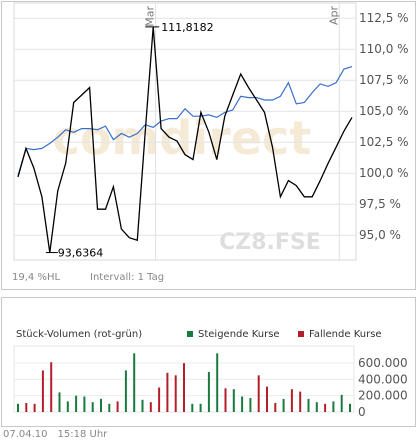 This screenshot has width=417, height=443. I want to click on price-y-tick: 95,0 %, so click(380, 235).